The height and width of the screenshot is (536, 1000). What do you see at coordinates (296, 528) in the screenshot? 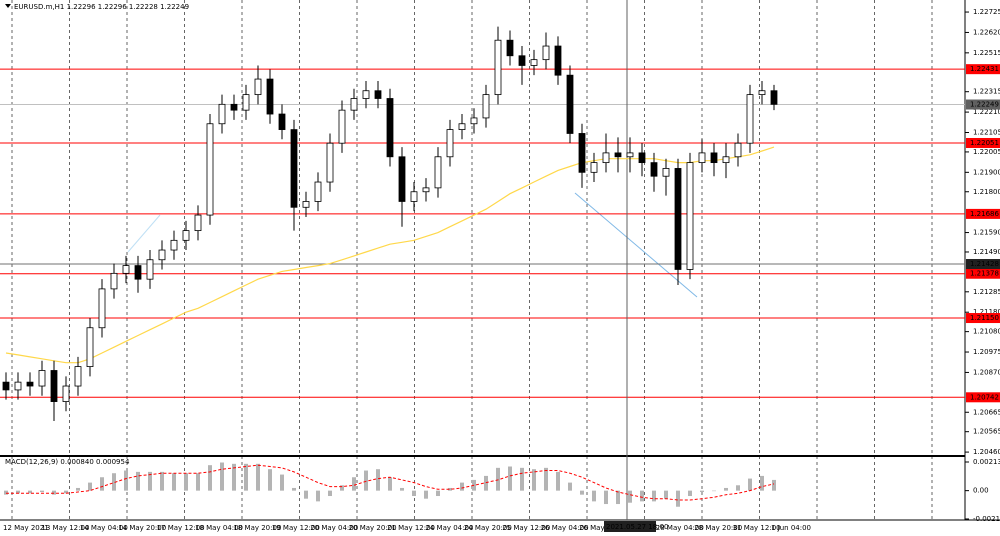
I see `x-tick-label: 19 May 12:00` at bounding box center [296, 528].